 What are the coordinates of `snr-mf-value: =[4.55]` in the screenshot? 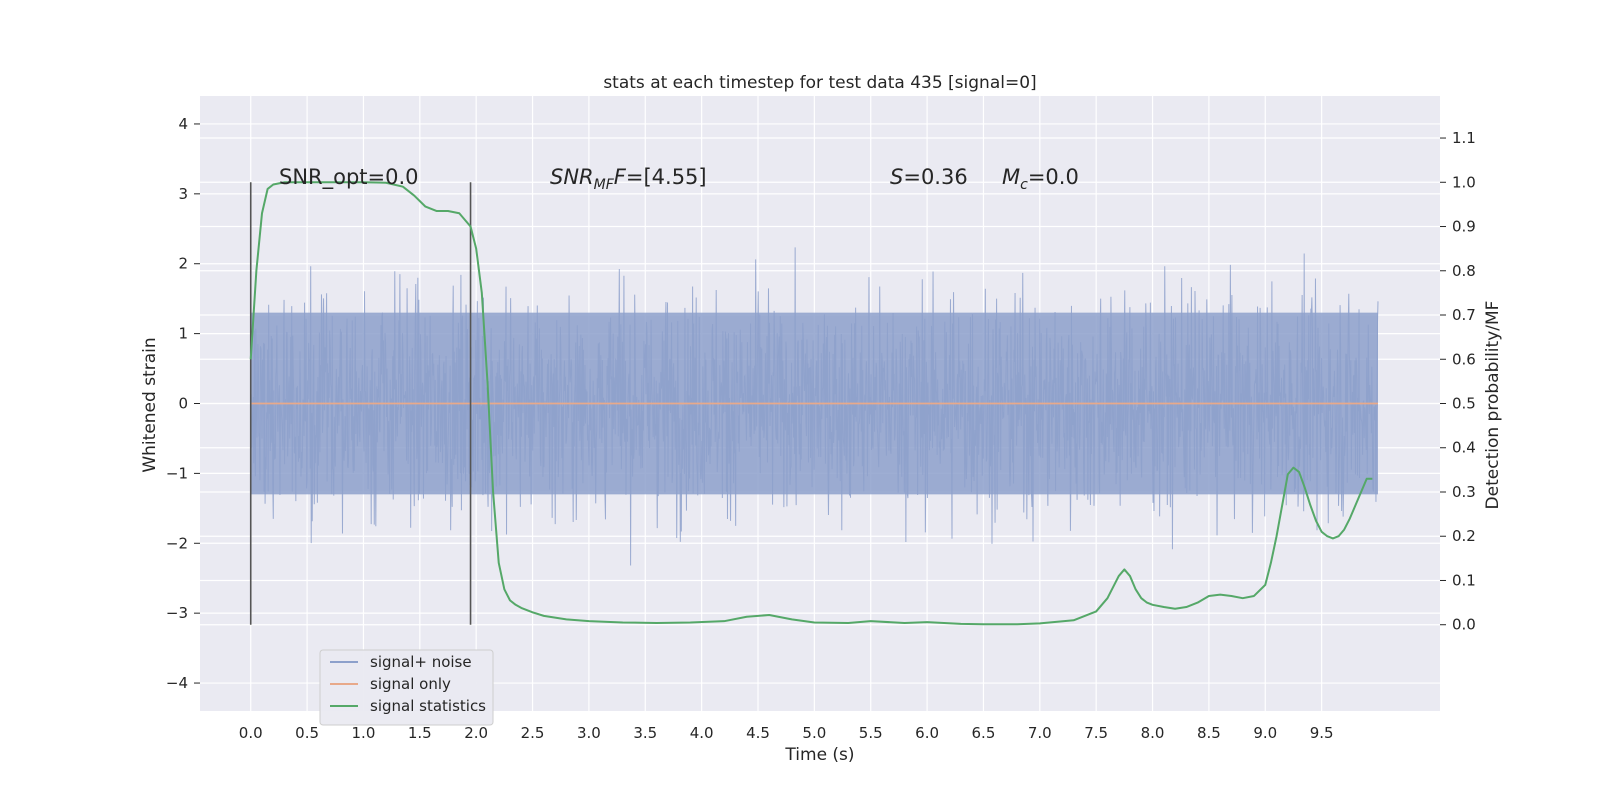 It's located at (666, 177).